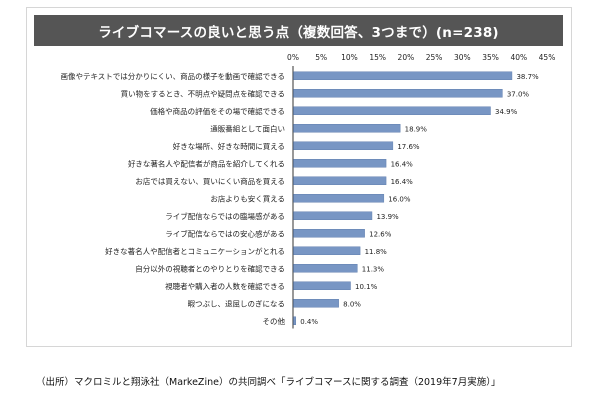 The height and width of the screenshot is (400, 600). Describe the element at coordinates (237, 303) in the screenshot. I see `category-label: 暇つぶし、退屈しのぎになる` at that location.